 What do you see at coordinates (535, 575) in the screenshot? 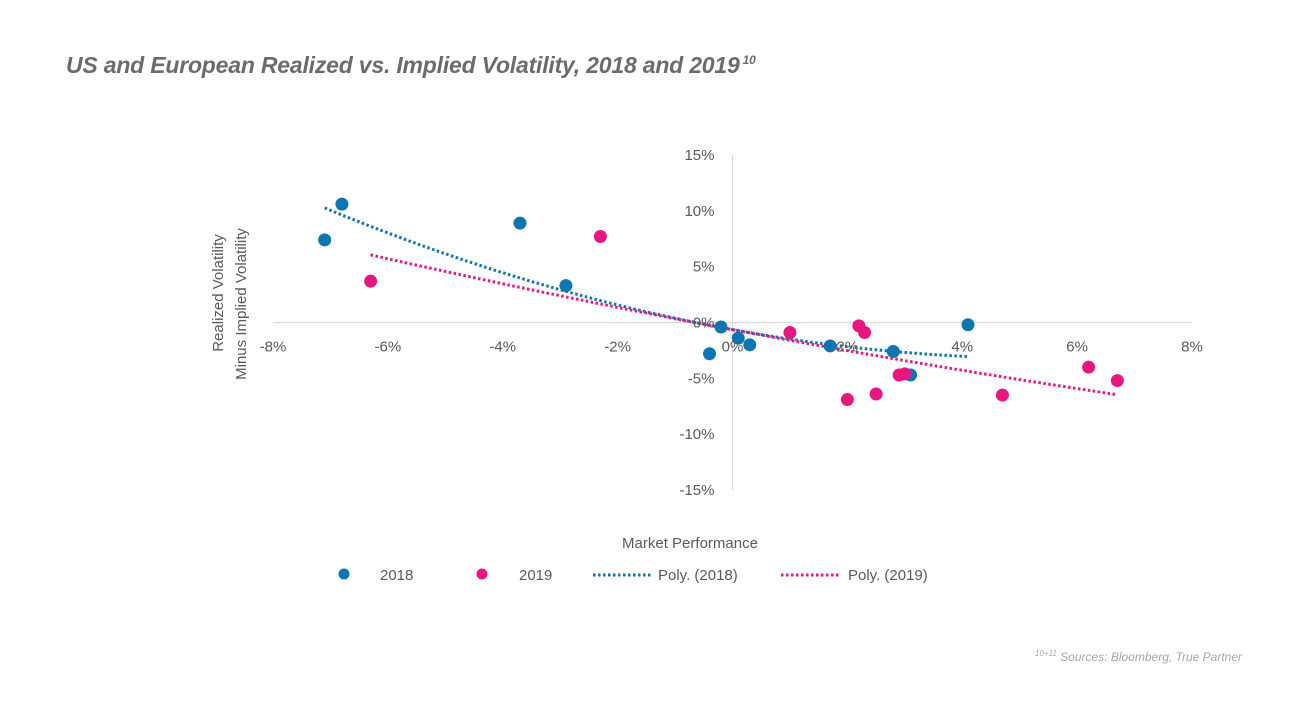
I see `legend-label-2019: 2019` at bounding box center [535, 575].